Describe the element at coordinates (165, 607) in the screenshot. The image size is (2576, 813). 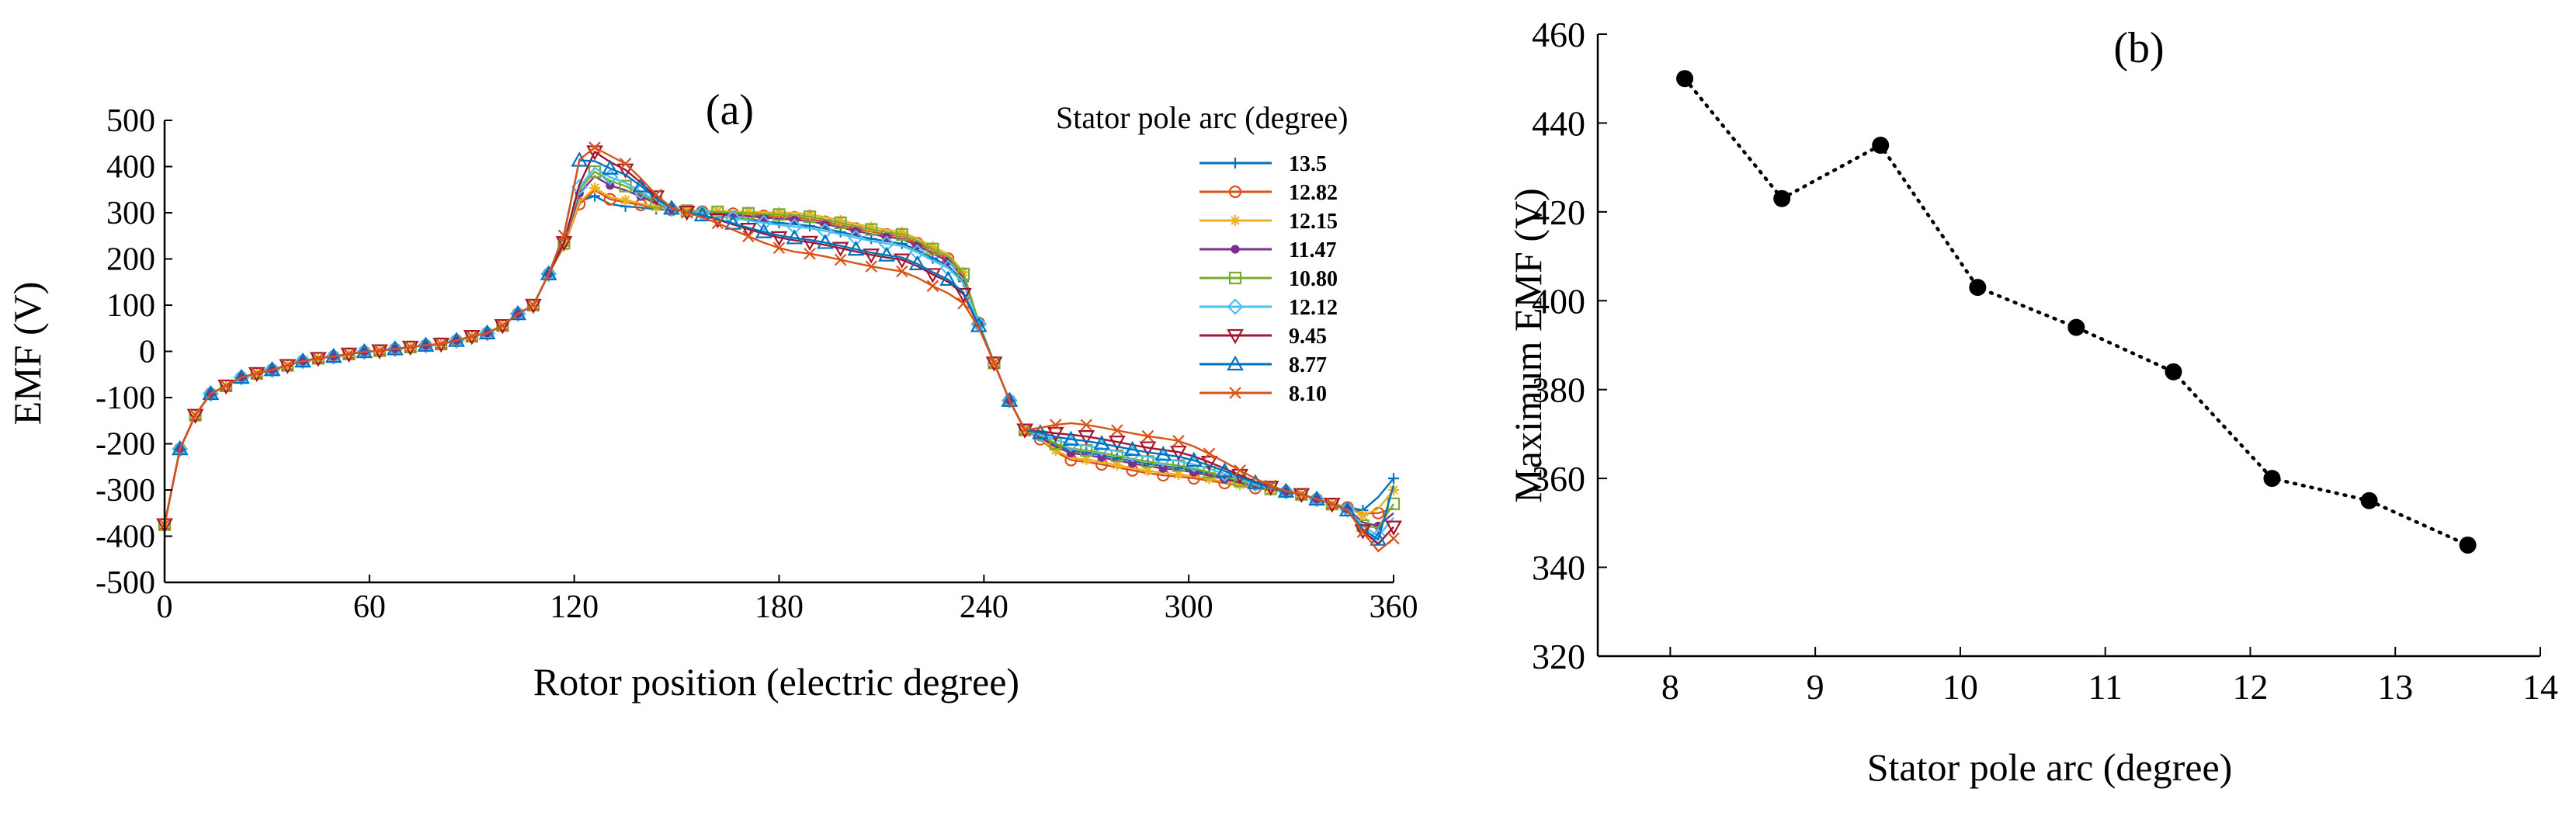
I see `panel-a-x-tick-label: 0` at that location.